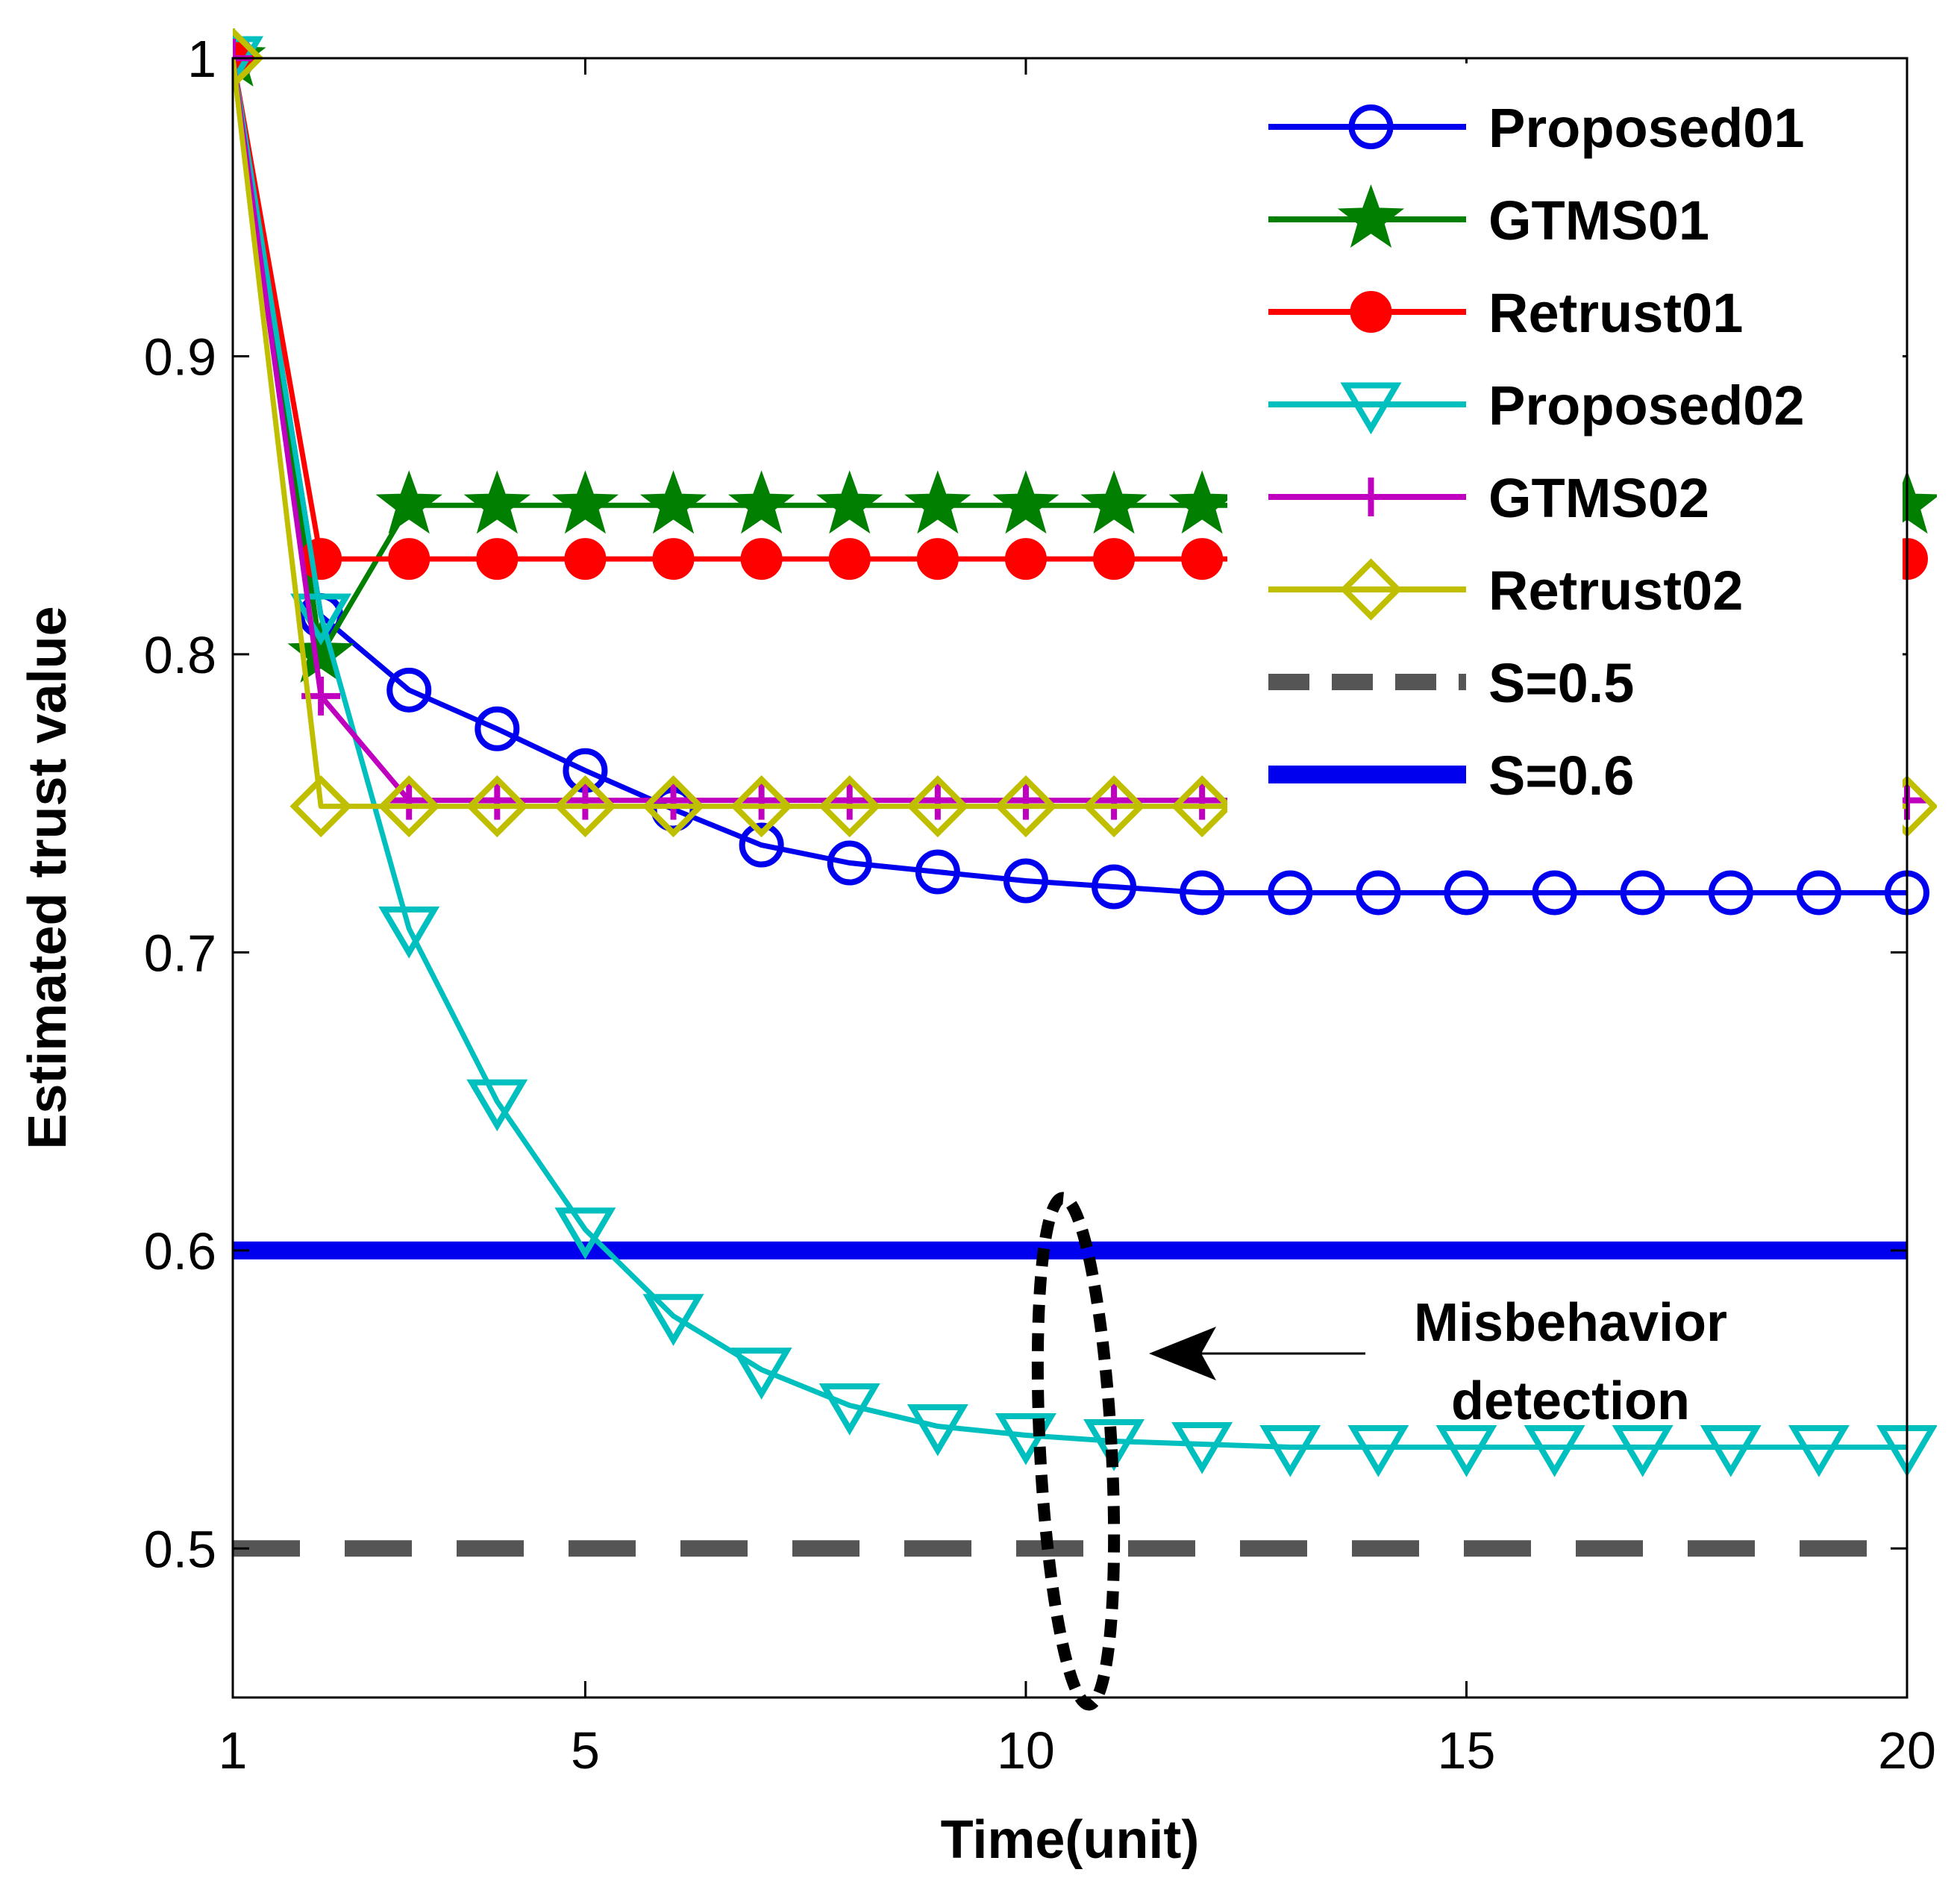  What do you see at coordinates (1182, 1353) in the screenshot?
I see `annotation-arrow-head` at bounding box center [1182, 1353].